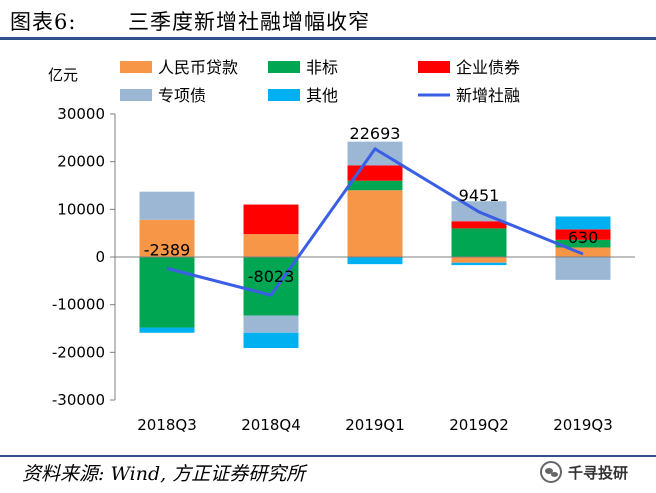 This screenshot has width=656, height=493. Describe the element at coordinates (63, 75) in the screenshot. I see `y-axis-label: 亿元` at that location.